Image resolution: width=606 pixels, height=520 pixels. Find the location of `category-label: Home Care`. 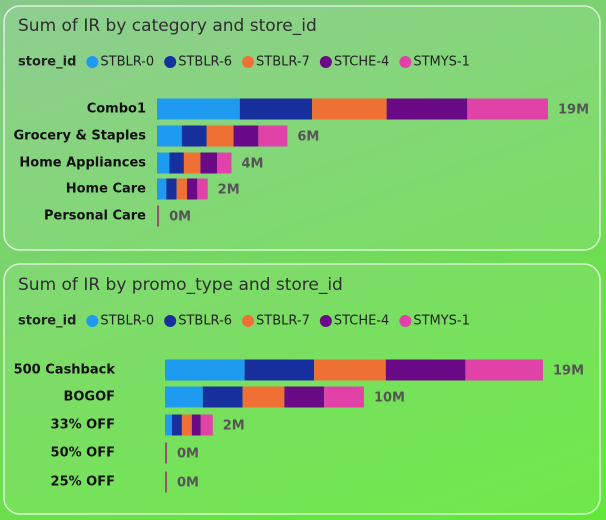

category-label: Home Care is located at coordinates (106, 189).